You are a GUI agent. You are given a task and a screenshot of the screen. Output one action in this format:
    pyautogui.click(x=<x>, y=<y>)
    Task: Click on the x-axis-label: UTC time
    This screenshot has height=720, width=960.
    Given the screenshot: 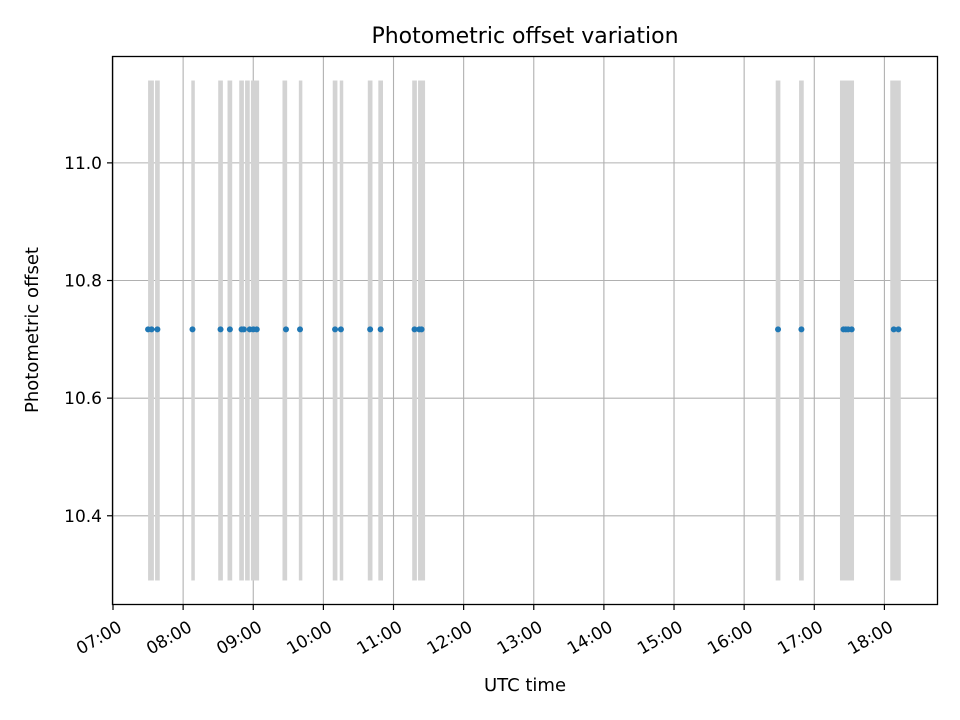 What is the action you would take?
    pyautogui.click(x=525, y=685)
    